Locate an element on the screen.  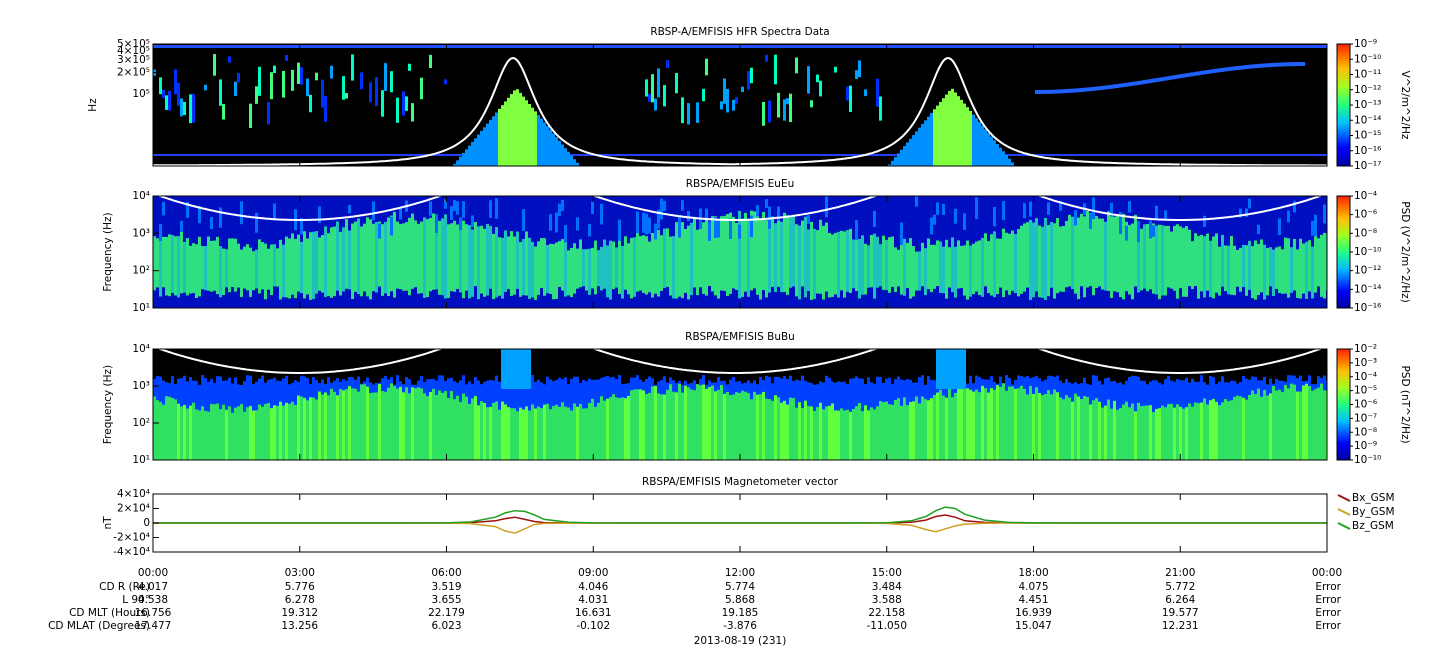
colorbar-tick-label: 10⁻³ is located at coordinates (1365, 363).